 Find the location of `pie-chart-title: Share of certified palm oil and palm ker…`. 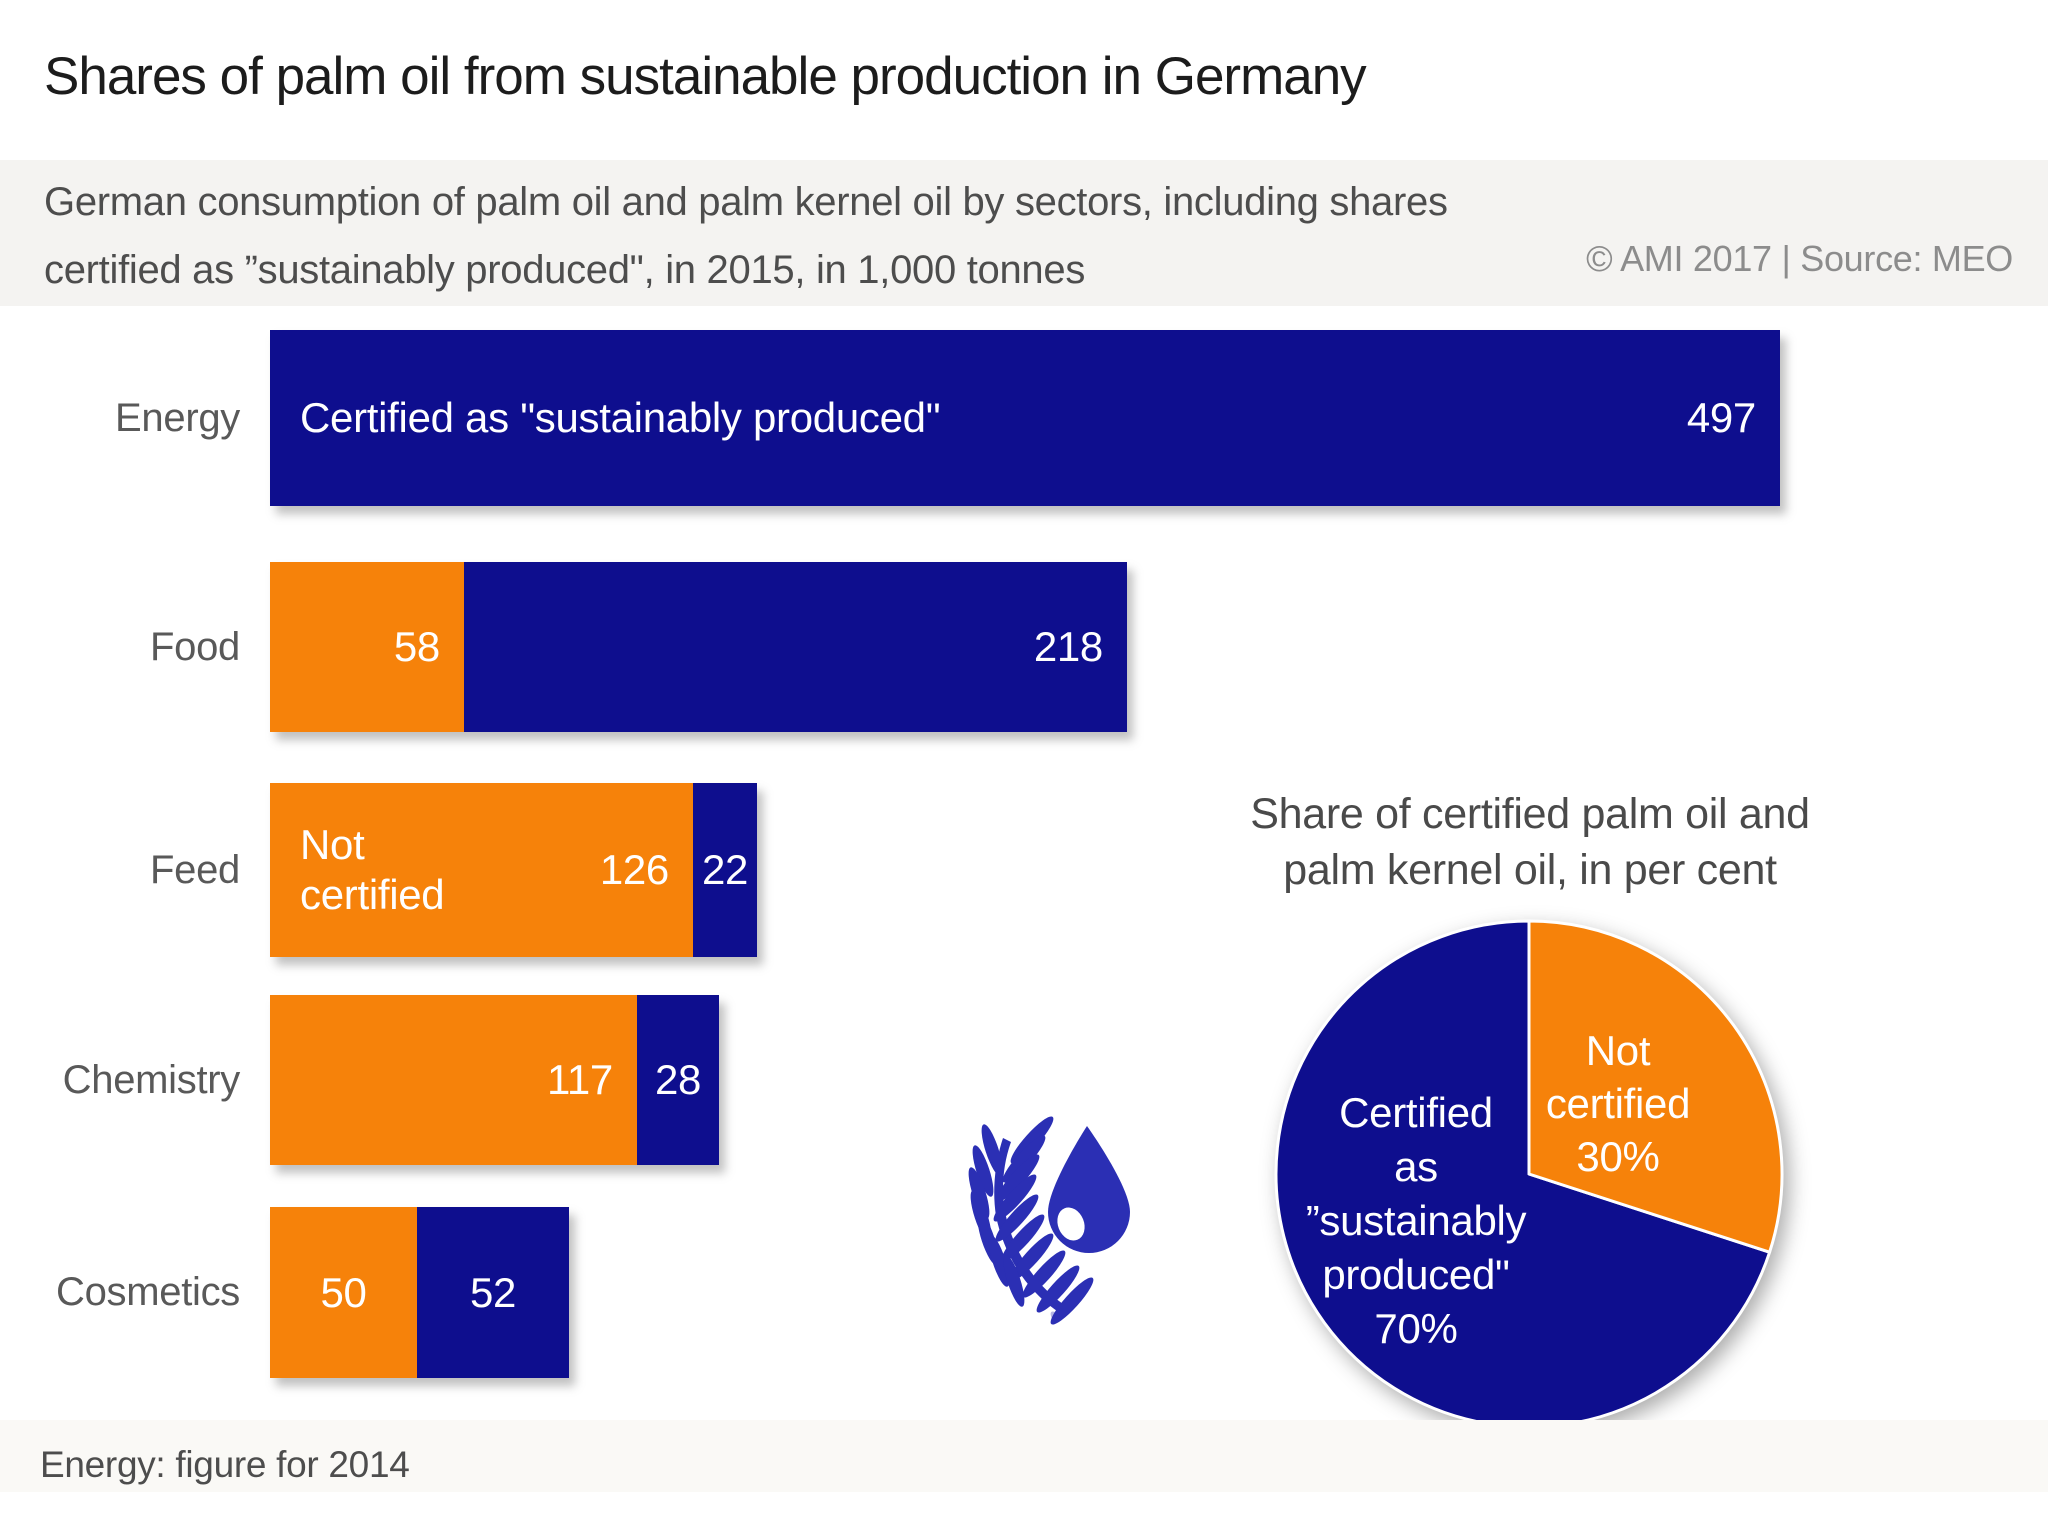

pie-chart-title: Share of certified palm oil and palm ker… is located at coordinates (1530, 842).